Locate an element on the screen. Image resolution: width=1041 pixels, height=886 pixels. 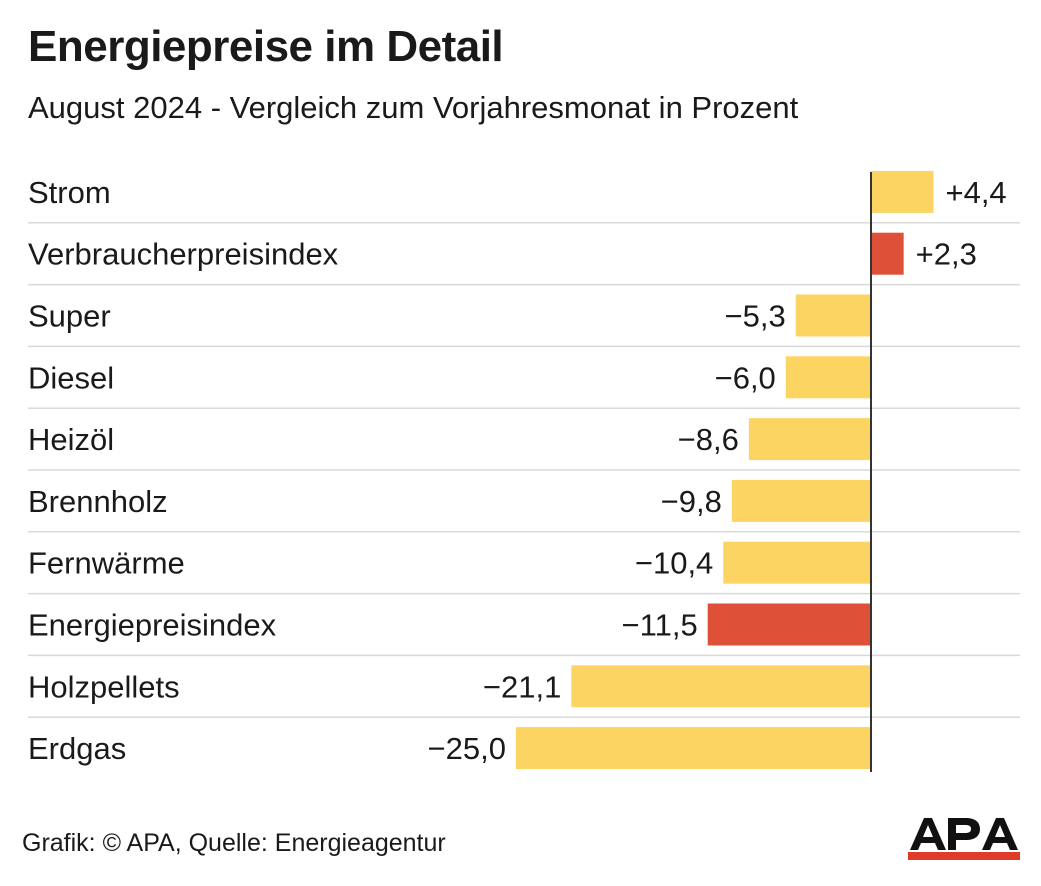
value-label: −9,8 is located at coordinates (691, 501).